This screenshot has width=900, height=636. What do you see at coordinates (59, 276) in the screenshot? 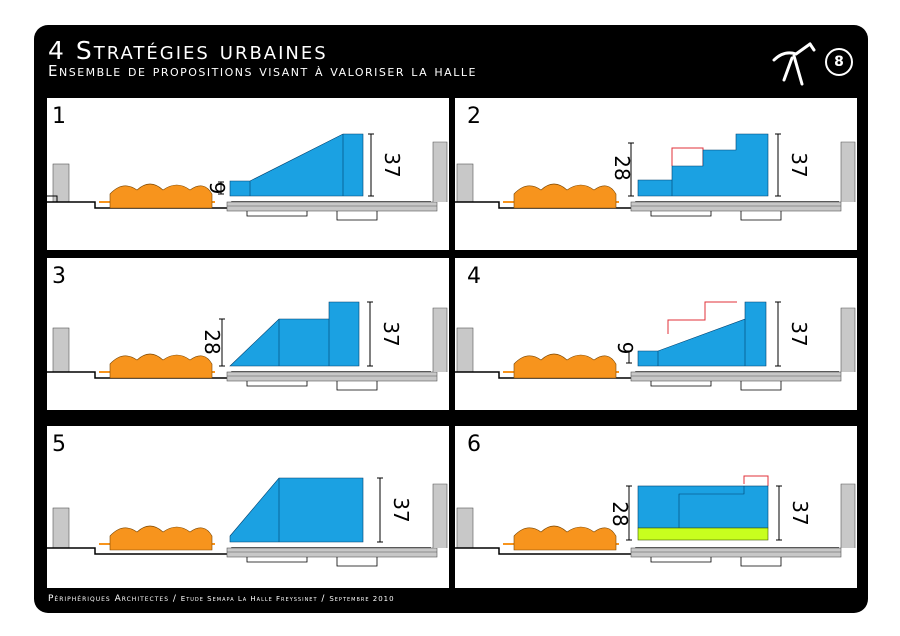
I see `panel-number: 3` at bounding box center [59, 276].